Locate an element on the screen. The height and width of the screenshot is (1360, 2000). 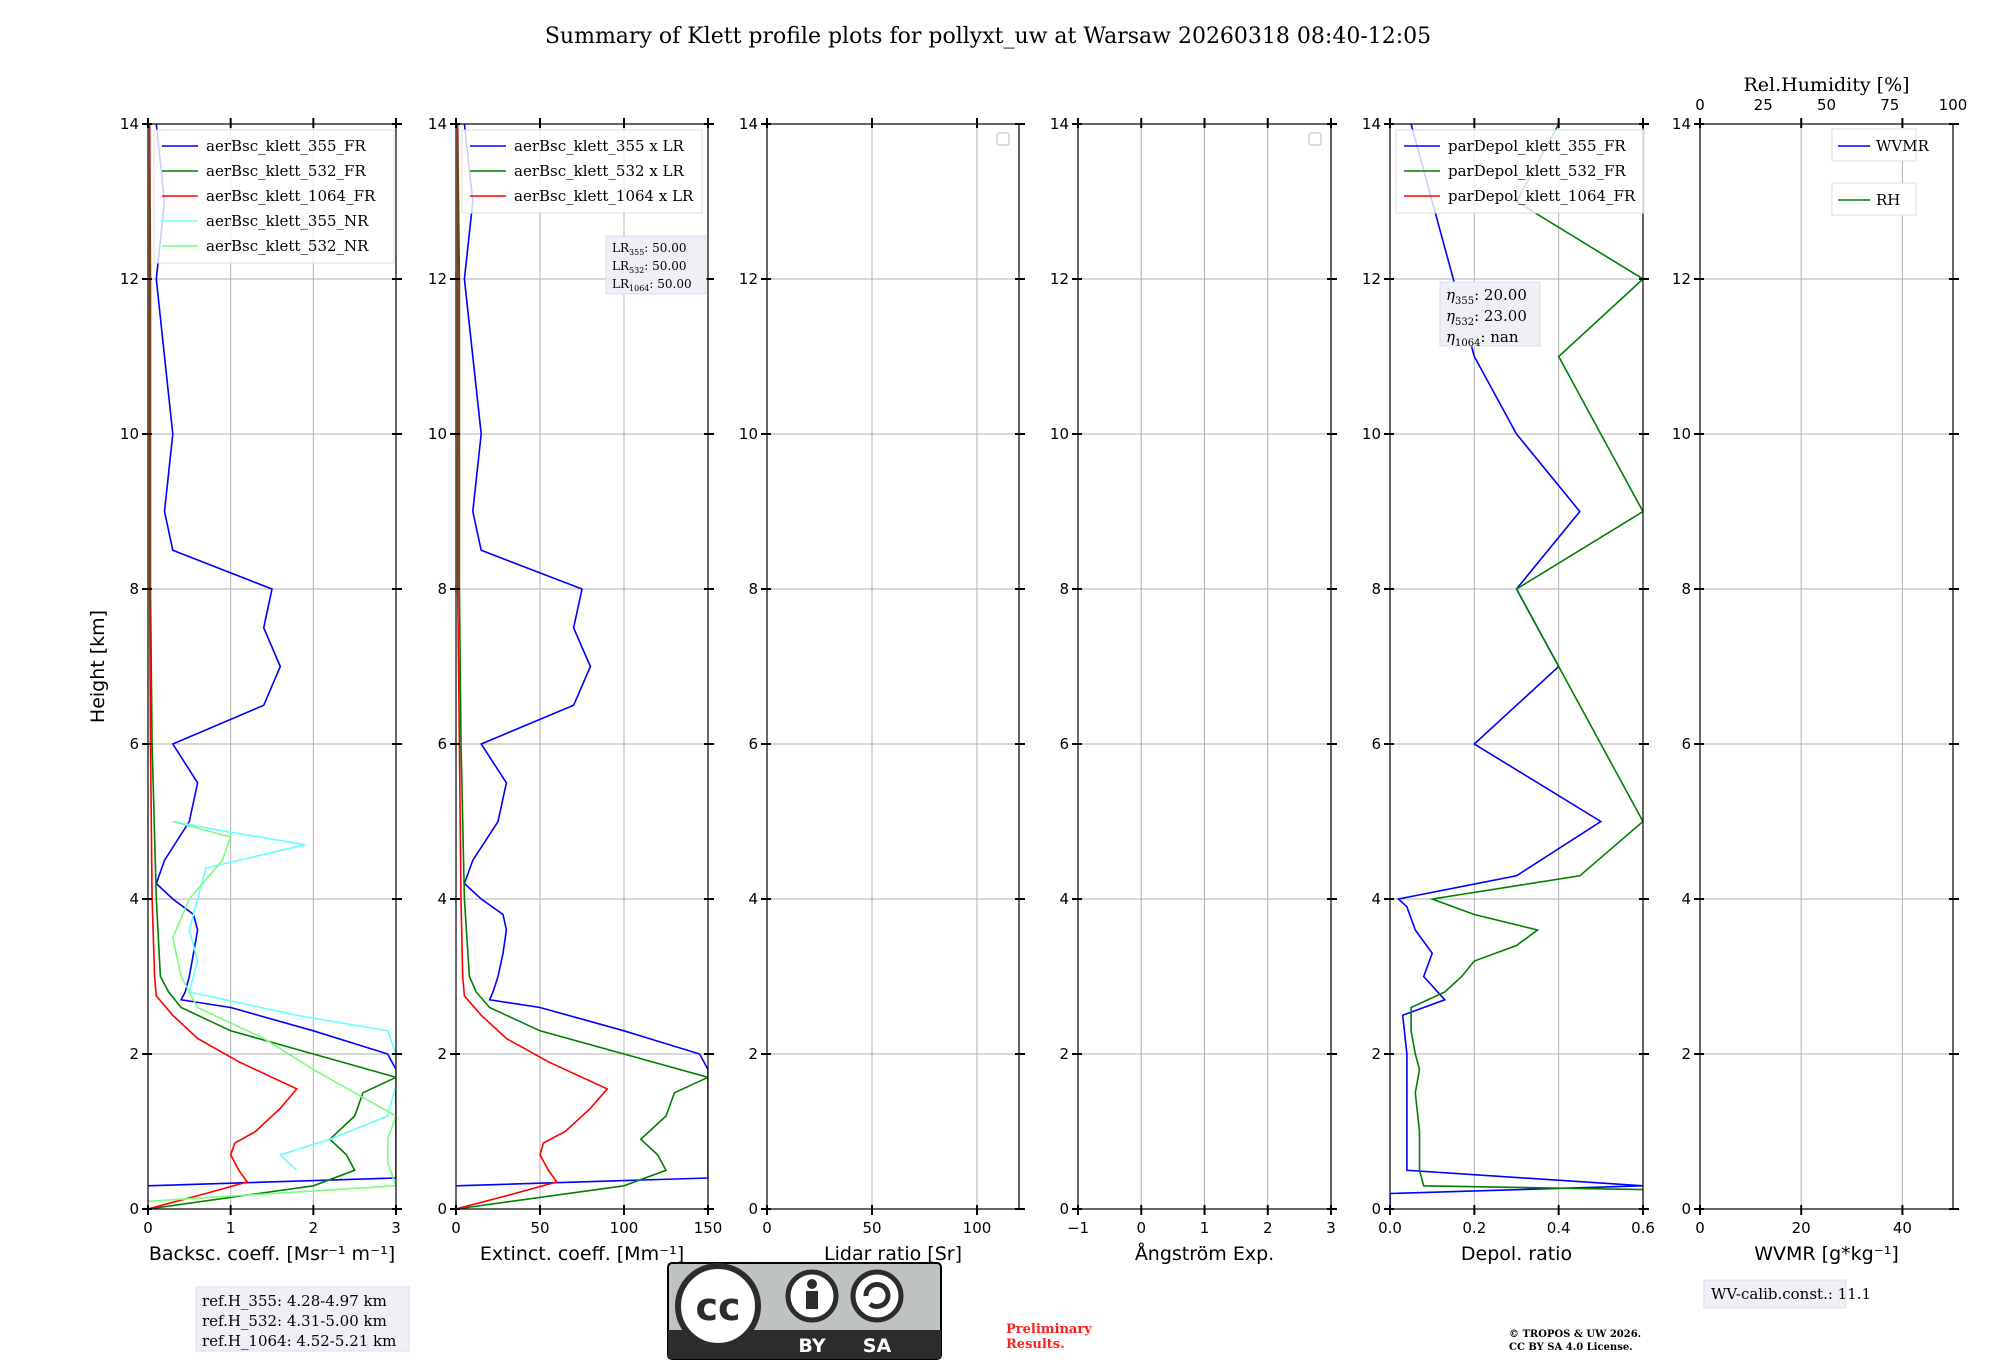
x-tick-label: 150 is located at coordinates (708, 1228).